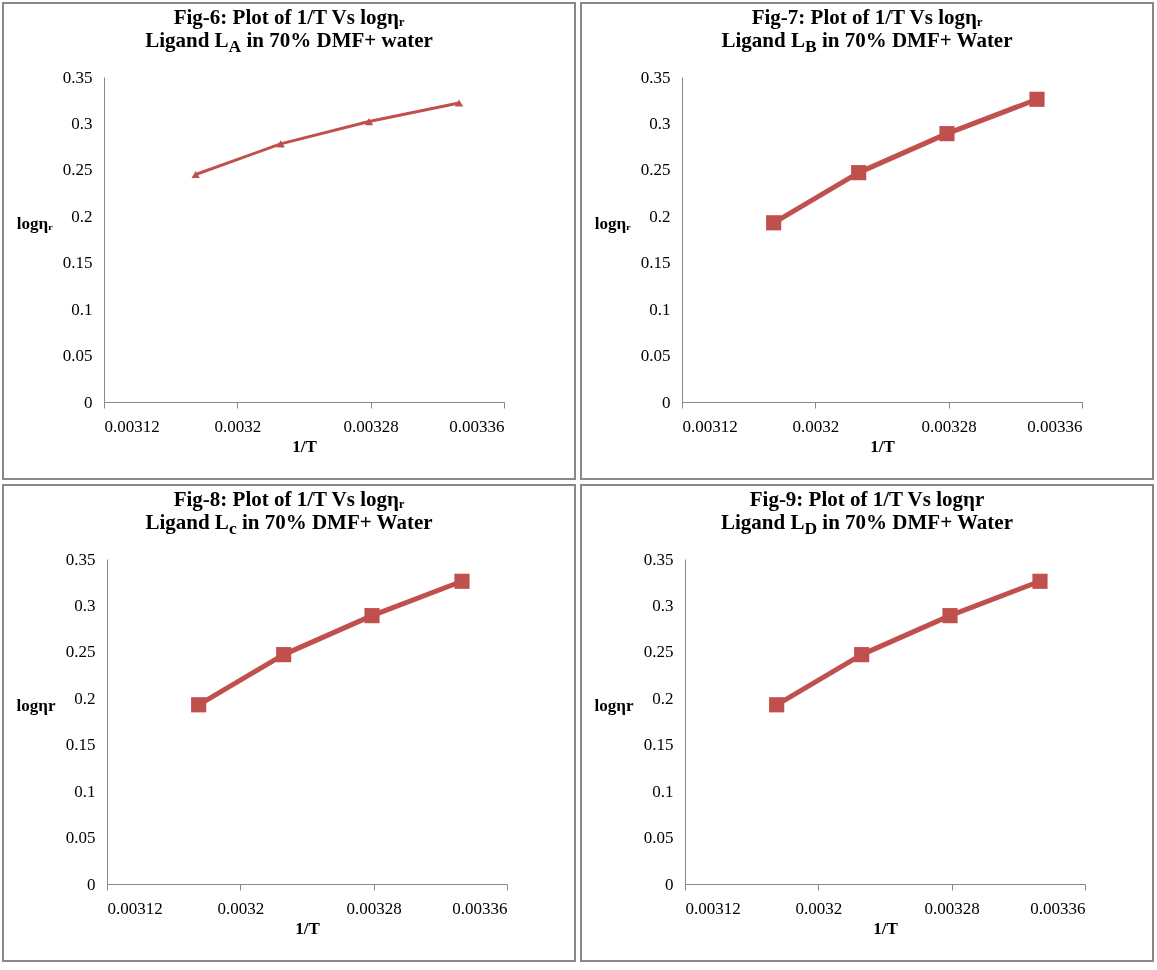 This screenshot has width=1157, height=970. Describe the element at coordinates (867, 42) in the screenshot. I see `chart-subtitle: Ligand L$_{B}$ in 70% DMF+ Water` at that location.